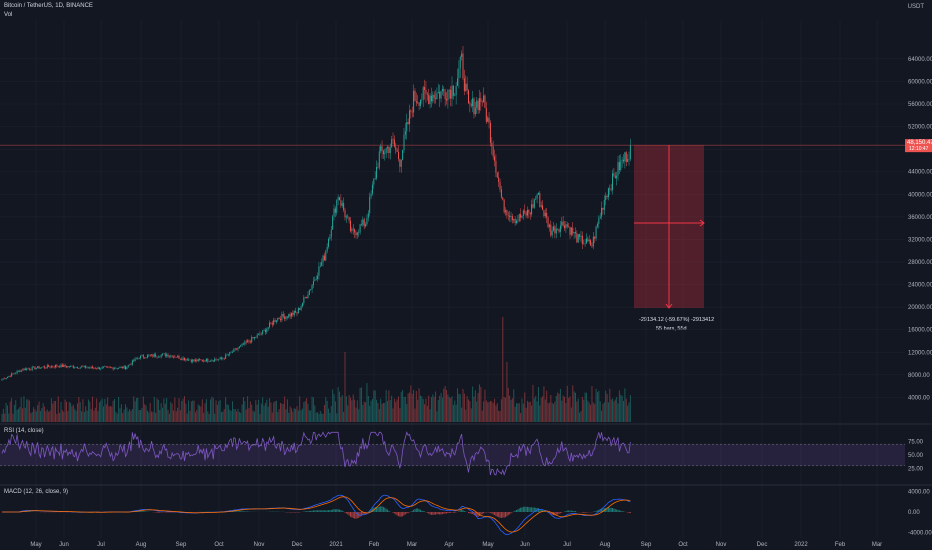  What do you see at coordinates (48, 6) in the screenshot?
I see `symbol-title: Bitcoin / TetherUS, 1D, BINANCE` at bounding box center [48, 6].